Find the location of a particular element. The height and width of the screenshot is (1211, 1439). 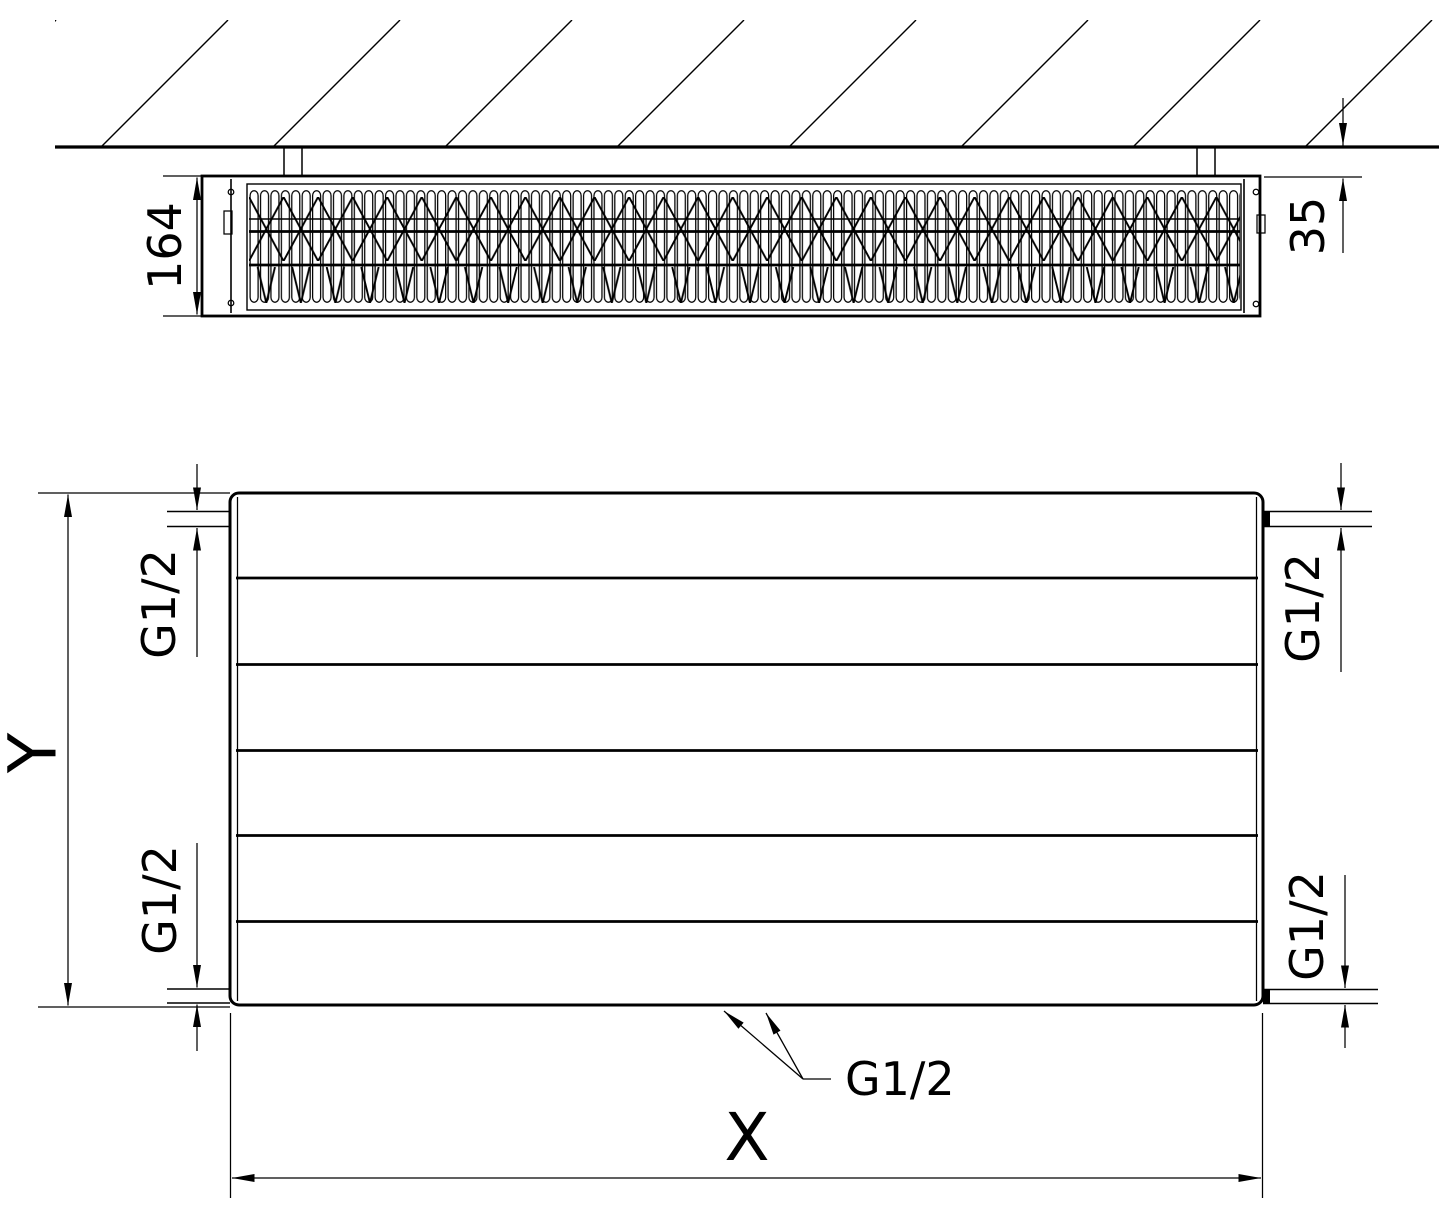

port-label-top-right: G1/2 is located at coordinates (1303, 608).